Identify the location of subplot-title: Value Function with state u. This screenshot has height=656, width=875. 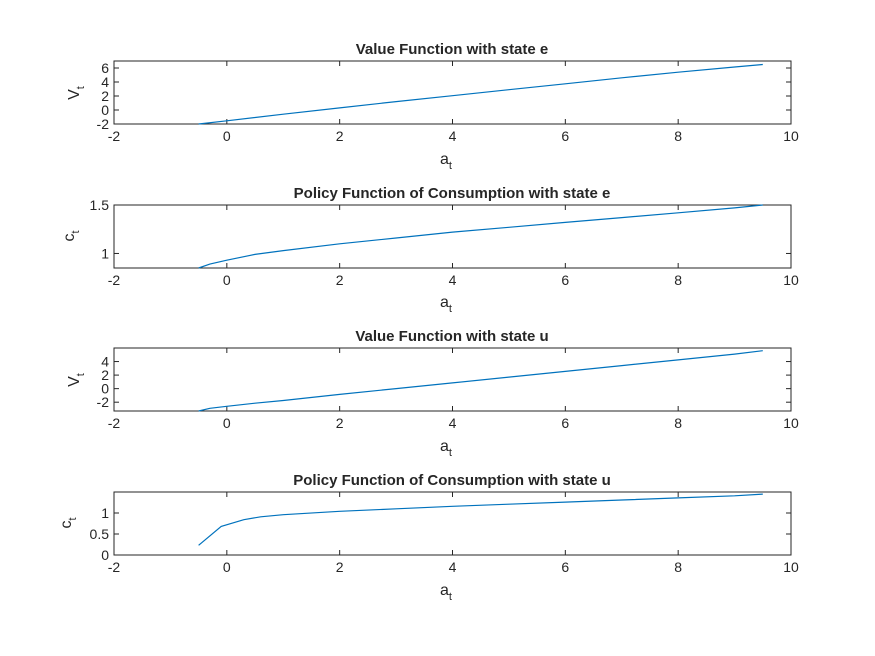
(451, 336).